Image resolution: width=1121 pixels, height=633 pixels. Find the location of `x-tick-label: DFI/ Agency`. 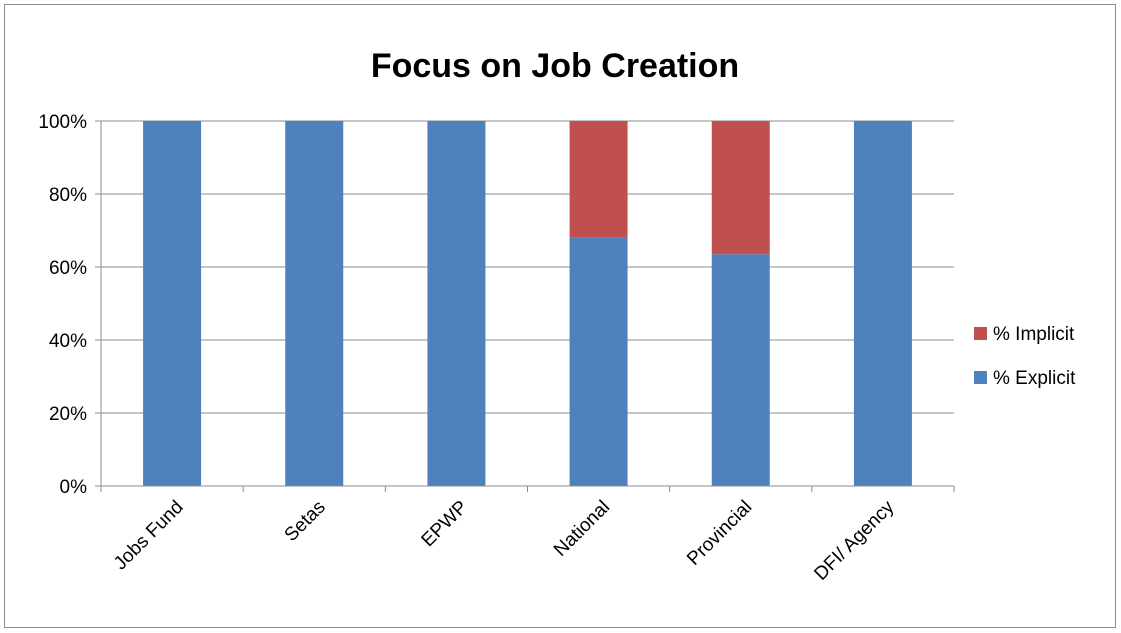

x-tick-label: DFI/ Agency is located at coordinates (854, 540).